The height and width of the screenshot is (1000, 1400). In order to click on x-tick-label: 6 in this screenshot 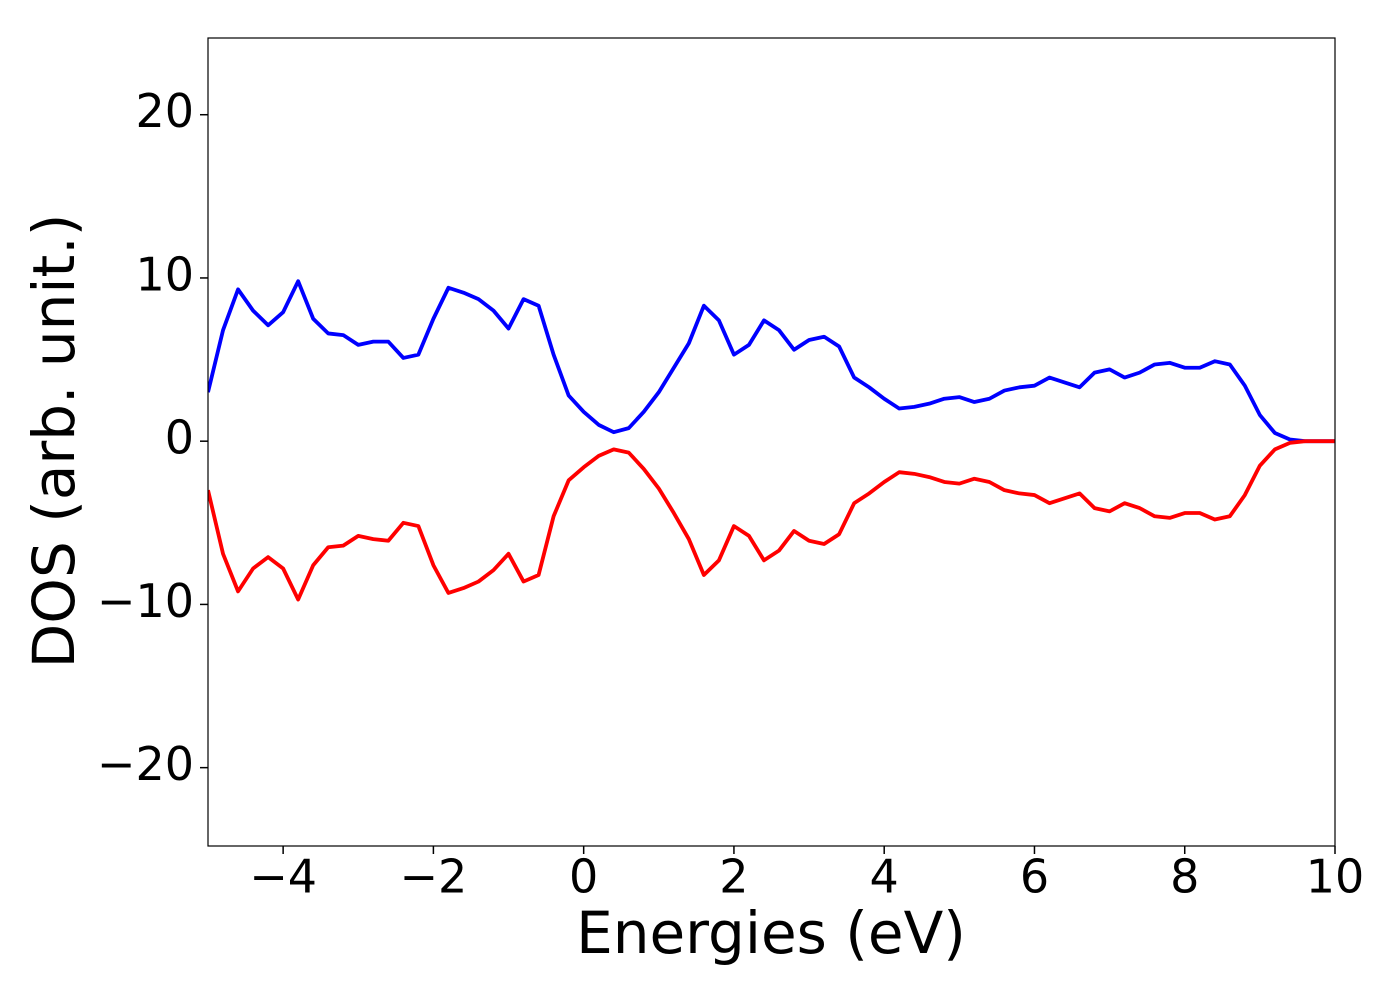, I will do `click(1034, 877)`.